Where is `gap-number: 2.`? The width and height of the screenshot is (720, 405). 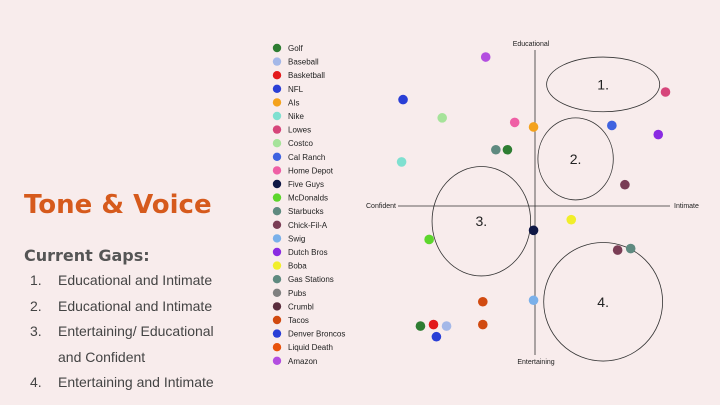
gap-number: 2. is located at coordinates (36, 305).